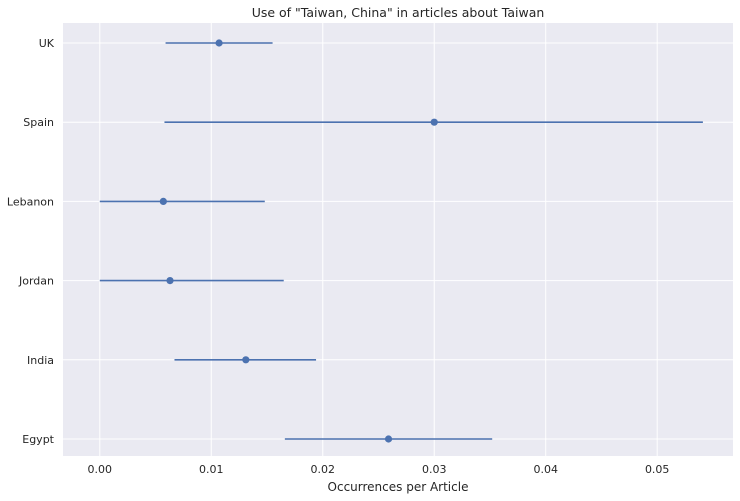 The width and height of the screenshot is (740, 501). I want to click on x-tick-label: 0.00, so click(100, 469).